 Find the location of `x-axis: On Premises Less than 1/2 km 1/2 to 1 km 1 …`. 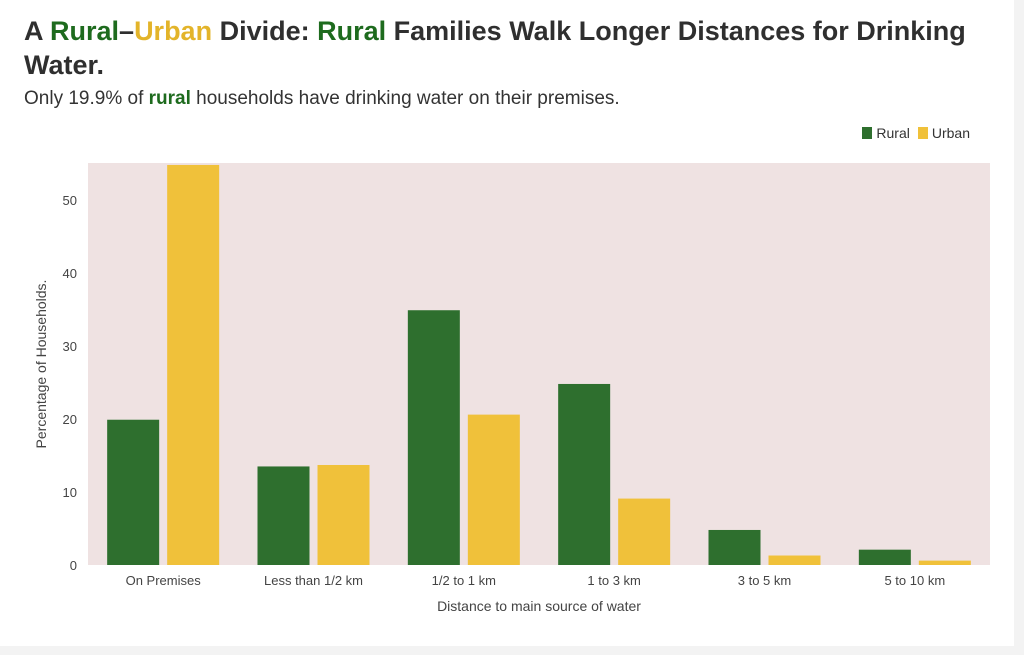

x-axis: On Premises Less than 1/2 km 1/2 to 1 km 1 … is located at coordinates (536, 580).